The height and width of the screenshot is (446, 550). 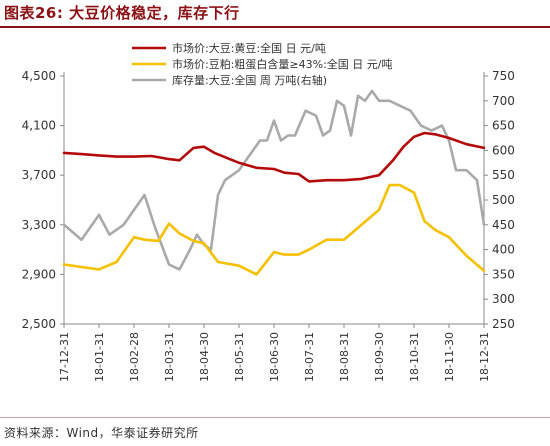 What do you see at coordinates (449, 357) in the screenshot?
I see `x-tick-label: 18-11-30` at bounding box center [449, 357].